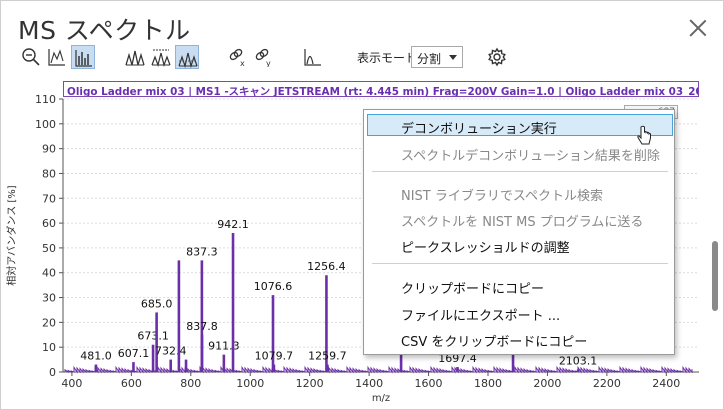 The image size is (724, 410). What do you see at coordinates (268, 63) in the screenshot?
I see `svg-text: y` at bounding box center [268, 63].